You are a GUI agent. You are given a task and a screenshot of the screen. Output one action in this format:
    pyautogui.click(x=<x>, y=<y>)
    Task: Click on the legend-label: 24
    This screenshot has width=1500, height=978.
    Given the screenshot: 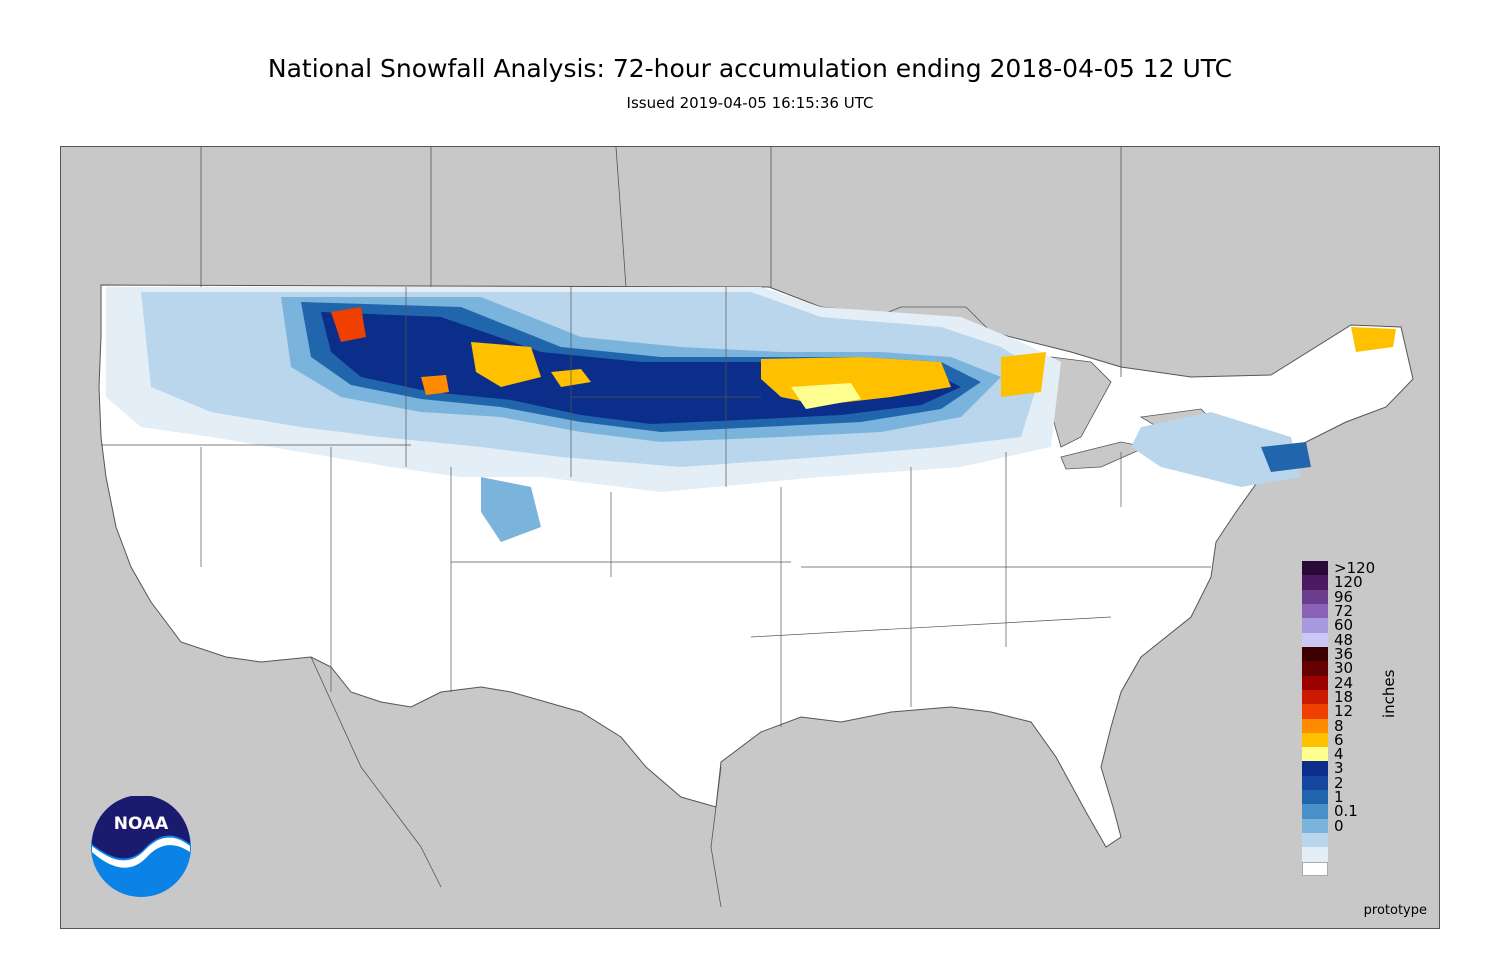 What is the action you would take?
    pyautogui.click(x=1344, y=682)
    